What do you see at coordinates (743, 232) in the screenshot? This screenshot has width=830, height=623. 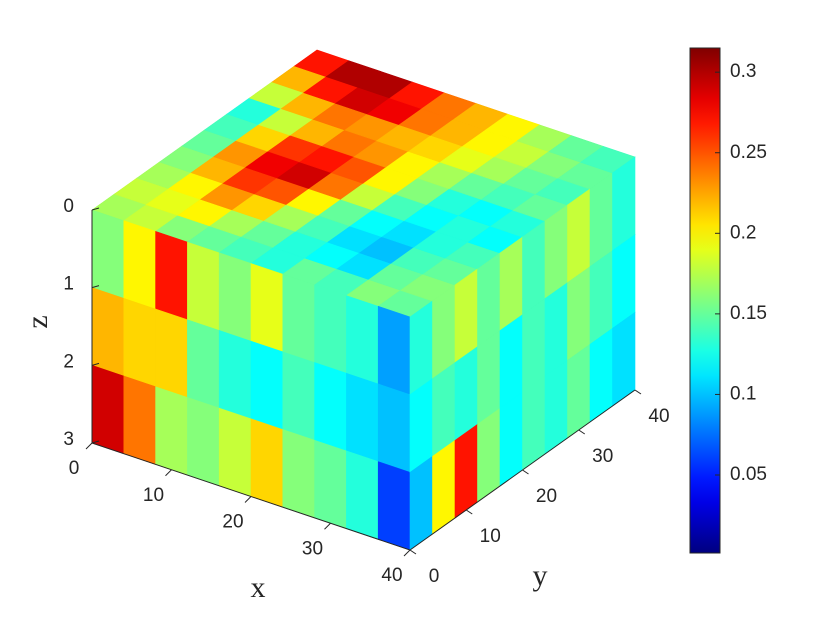 I see `colorbar-tick-label: 0.2` at bounding box center [743, 232].